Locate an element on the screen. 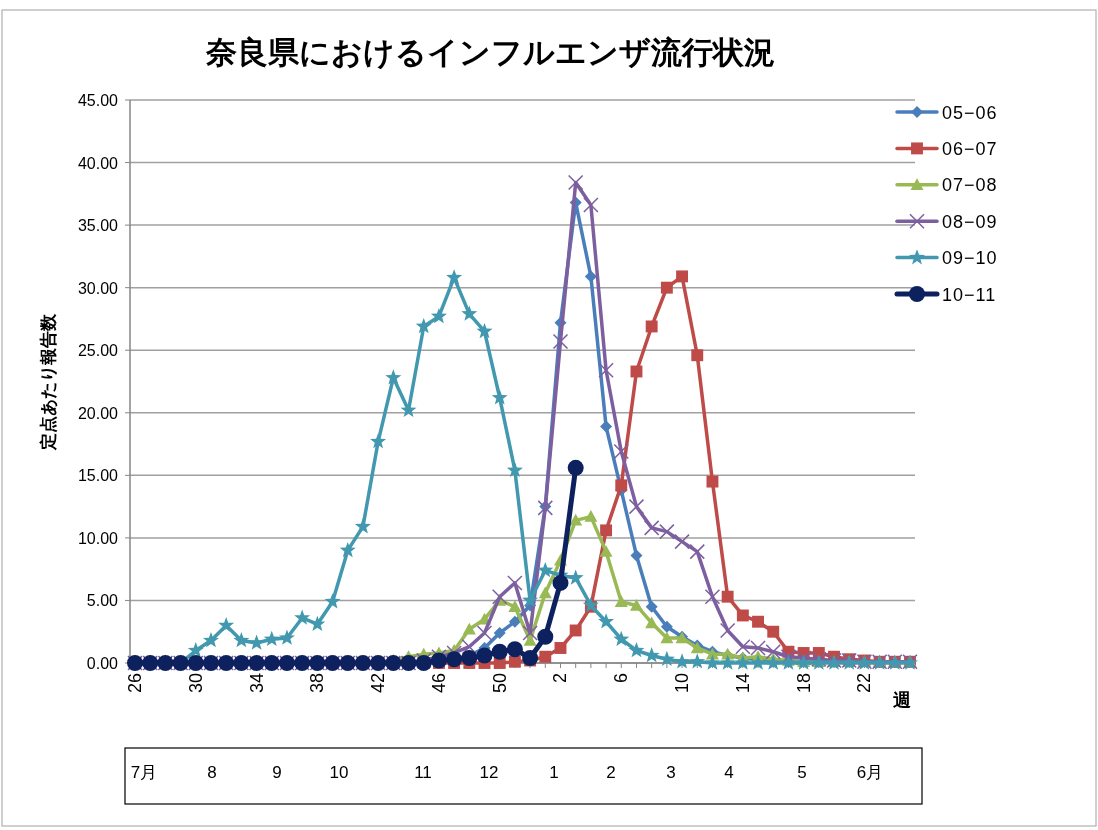  x-tick-label: 38 is located at coordinates (317, 683).